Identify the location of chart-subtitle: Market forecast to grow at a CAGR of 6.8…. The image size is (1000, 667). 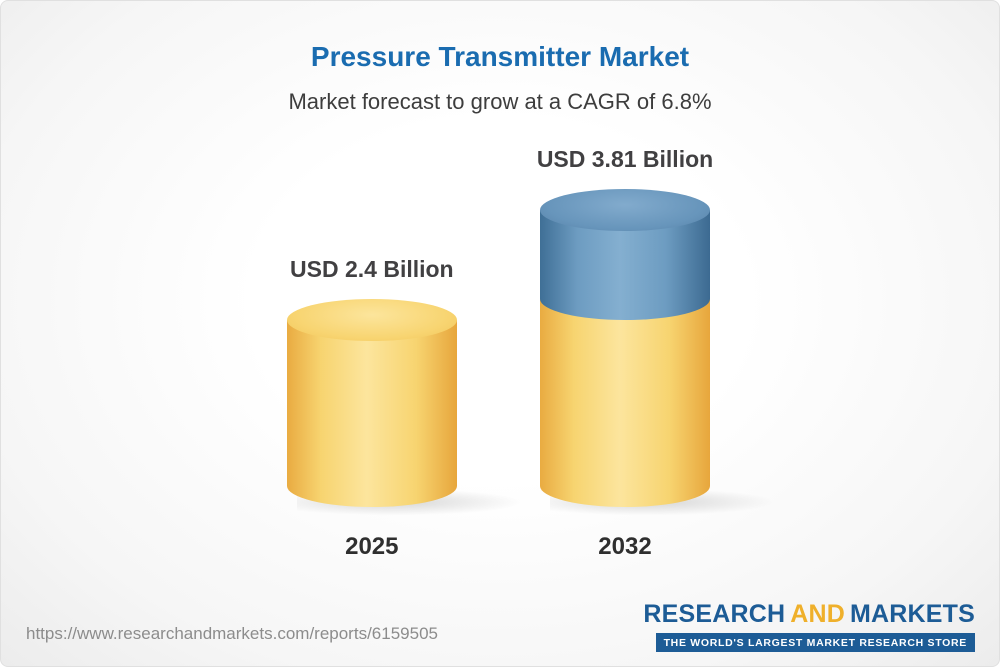
(500, 101).